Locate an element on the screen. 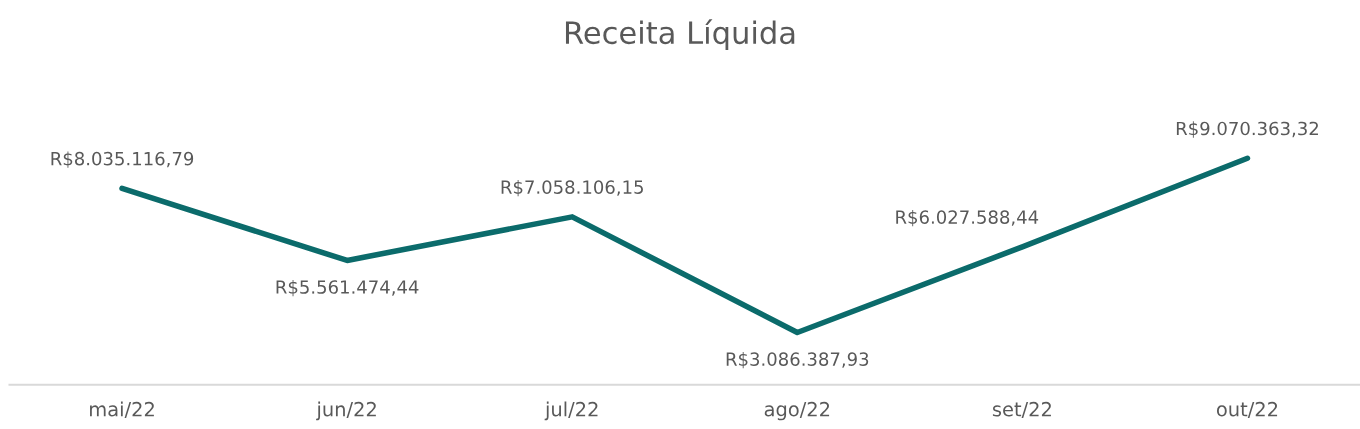  x-tick-label: jun/22 is located at coordinates (346, 411).